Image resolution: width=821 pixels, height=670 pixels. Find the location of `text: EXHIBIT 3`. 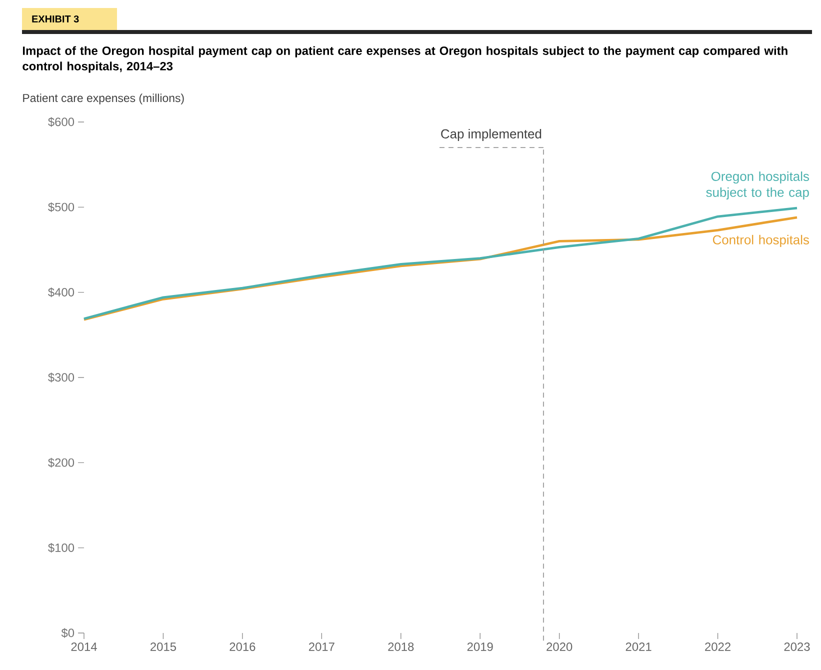

text: EXHIBIT 3 is located at coordinates (55, 19).